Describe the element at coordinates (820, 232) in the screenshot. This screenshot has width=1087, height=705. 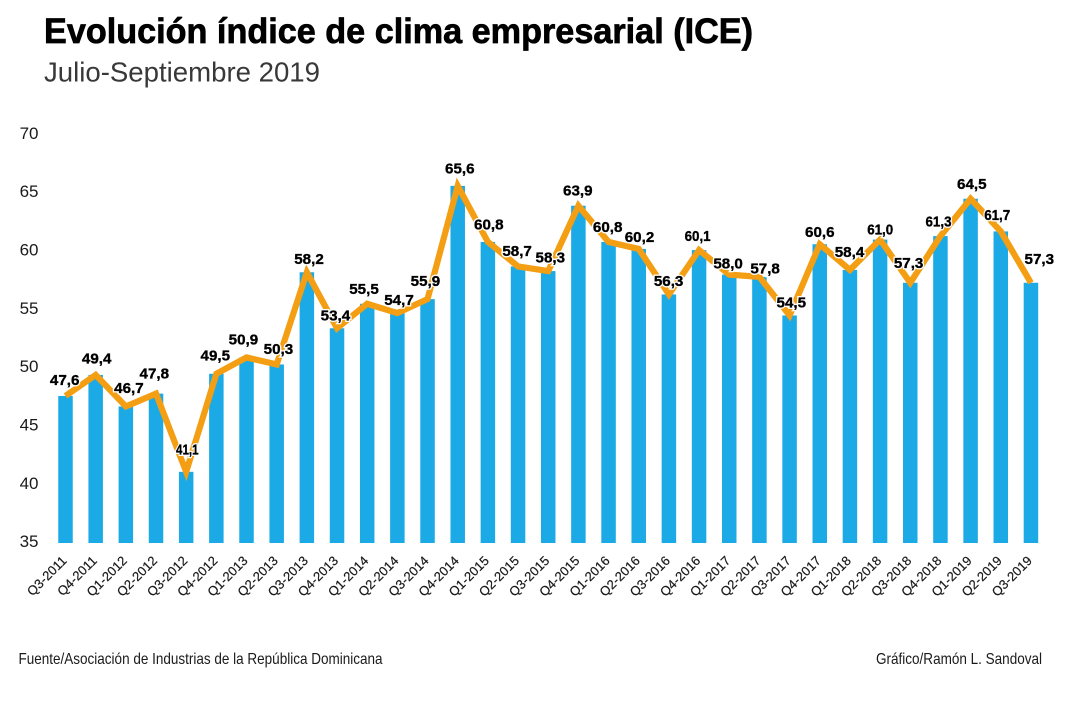
I see `svg-text: 60,6` at that location.